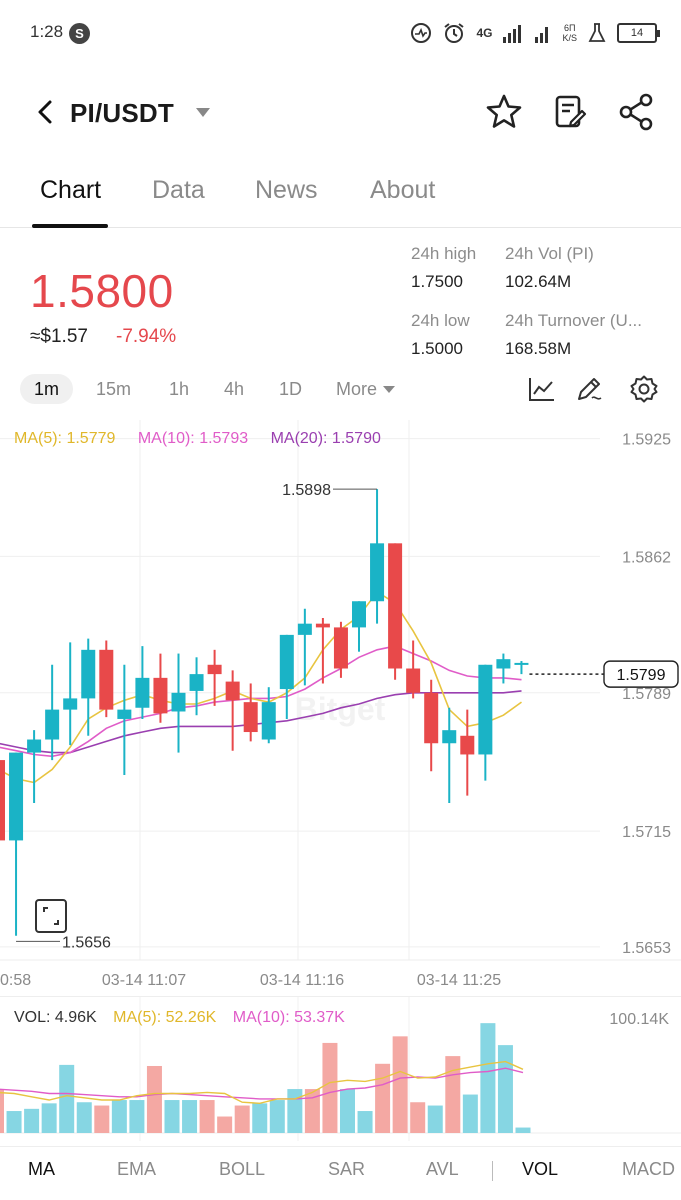 The image size is (681, 1200). I want to click on pair-title: PI/USDT, so click(122, 113).